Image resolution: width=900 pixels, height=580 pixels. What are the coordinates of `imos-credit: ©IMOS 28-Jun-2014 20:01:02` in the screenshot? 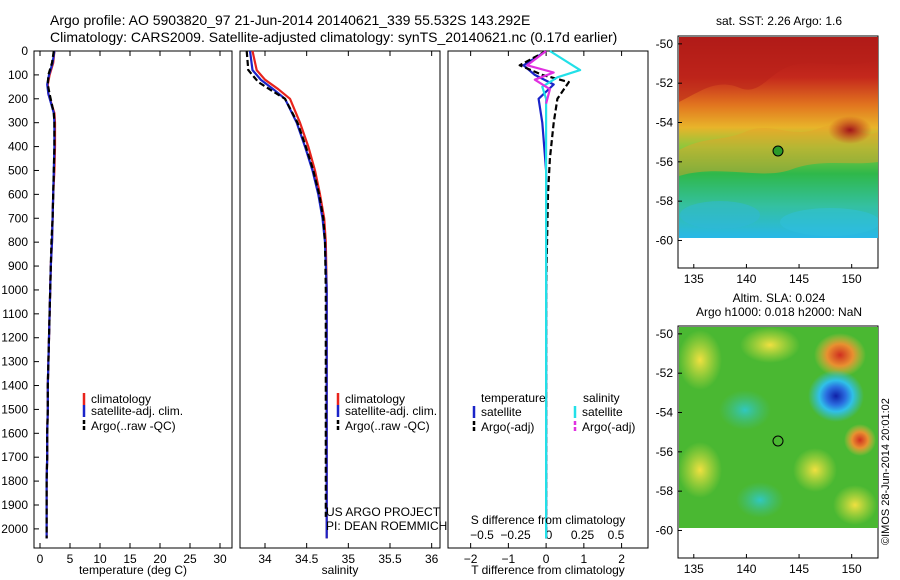 It's located at (886, 471).